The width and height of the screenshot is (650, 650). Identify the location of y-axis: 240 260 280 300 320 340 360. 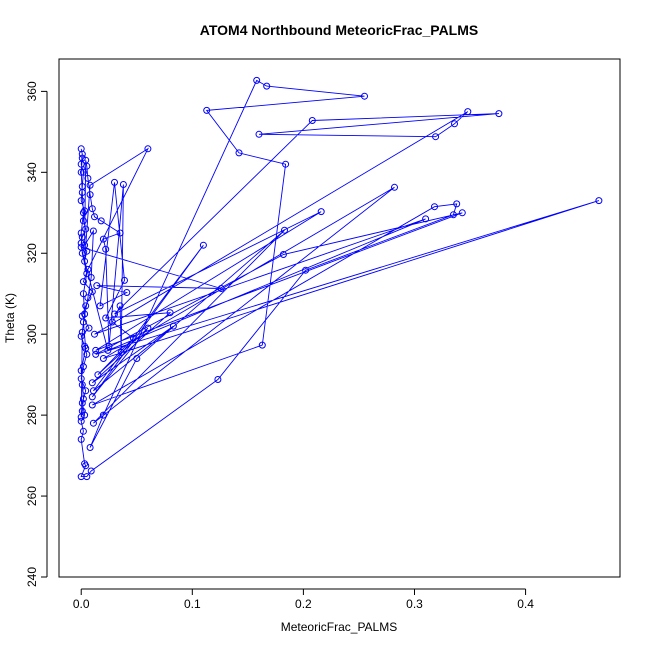
(36, 334).